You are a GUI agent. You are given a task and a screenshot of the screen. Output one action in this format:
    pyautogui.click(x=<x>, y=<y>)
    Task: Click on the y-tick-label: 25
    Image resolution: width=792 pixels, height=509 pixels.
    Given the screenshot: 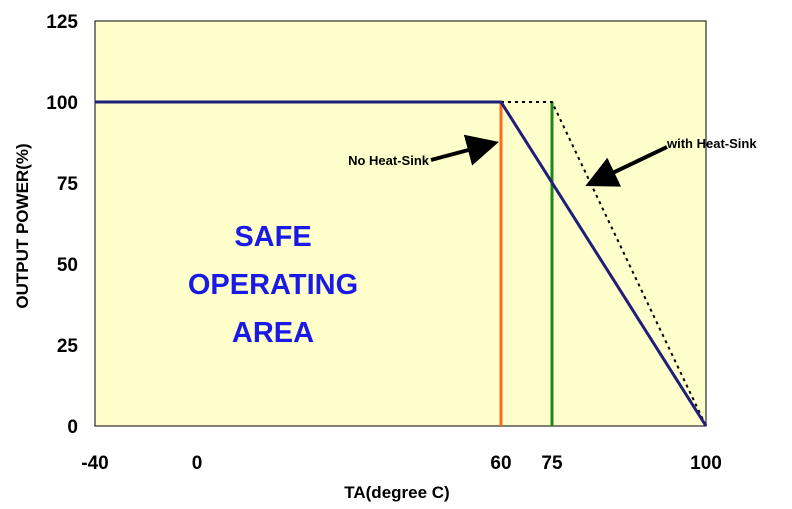 What is the action you would take?
    pyautogui.click(x=68, y=346)
    